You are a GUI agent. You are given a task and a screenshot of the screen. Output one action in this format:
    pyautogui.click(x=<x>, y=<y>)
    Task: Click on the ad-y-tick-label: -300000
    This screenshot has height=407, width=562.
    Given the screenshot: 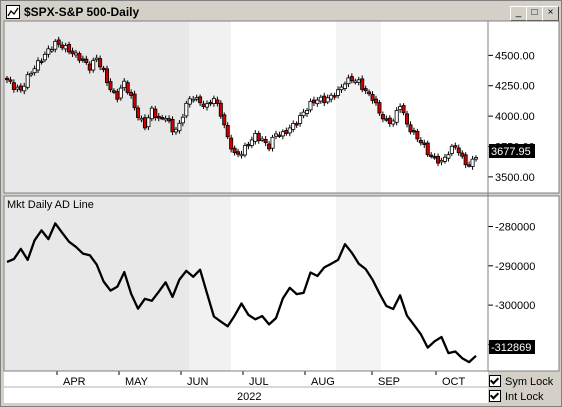 What is the action you would take?
    pyautogui.click(x=515, y=306)
    